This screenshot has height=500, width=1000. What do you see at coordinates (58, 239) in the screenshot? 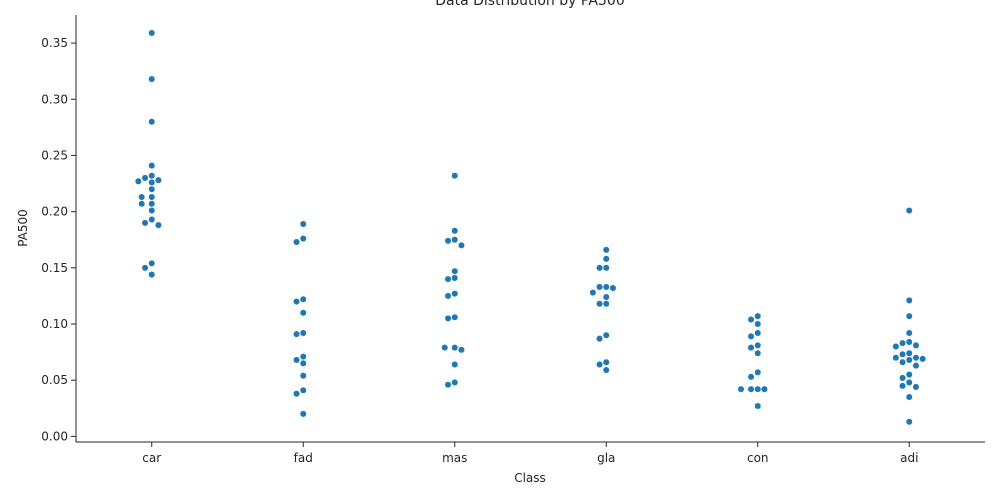
I see `y-axis-ticks: 0.00 0.05 0.10 0.15 0.20 0.25 0.30 0.35` at bounding box center [58, 239].